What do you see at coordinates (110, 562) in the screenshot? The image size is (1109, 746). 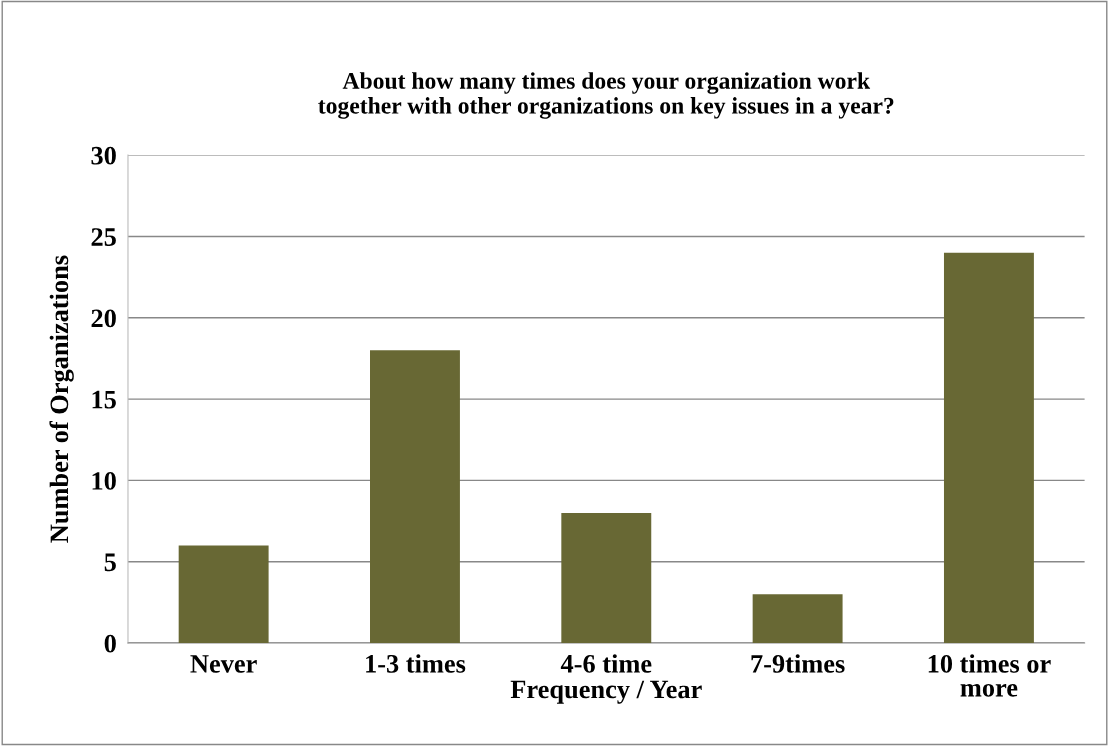 I see `y-tick-label: 5` at bounding box center [110, 562].